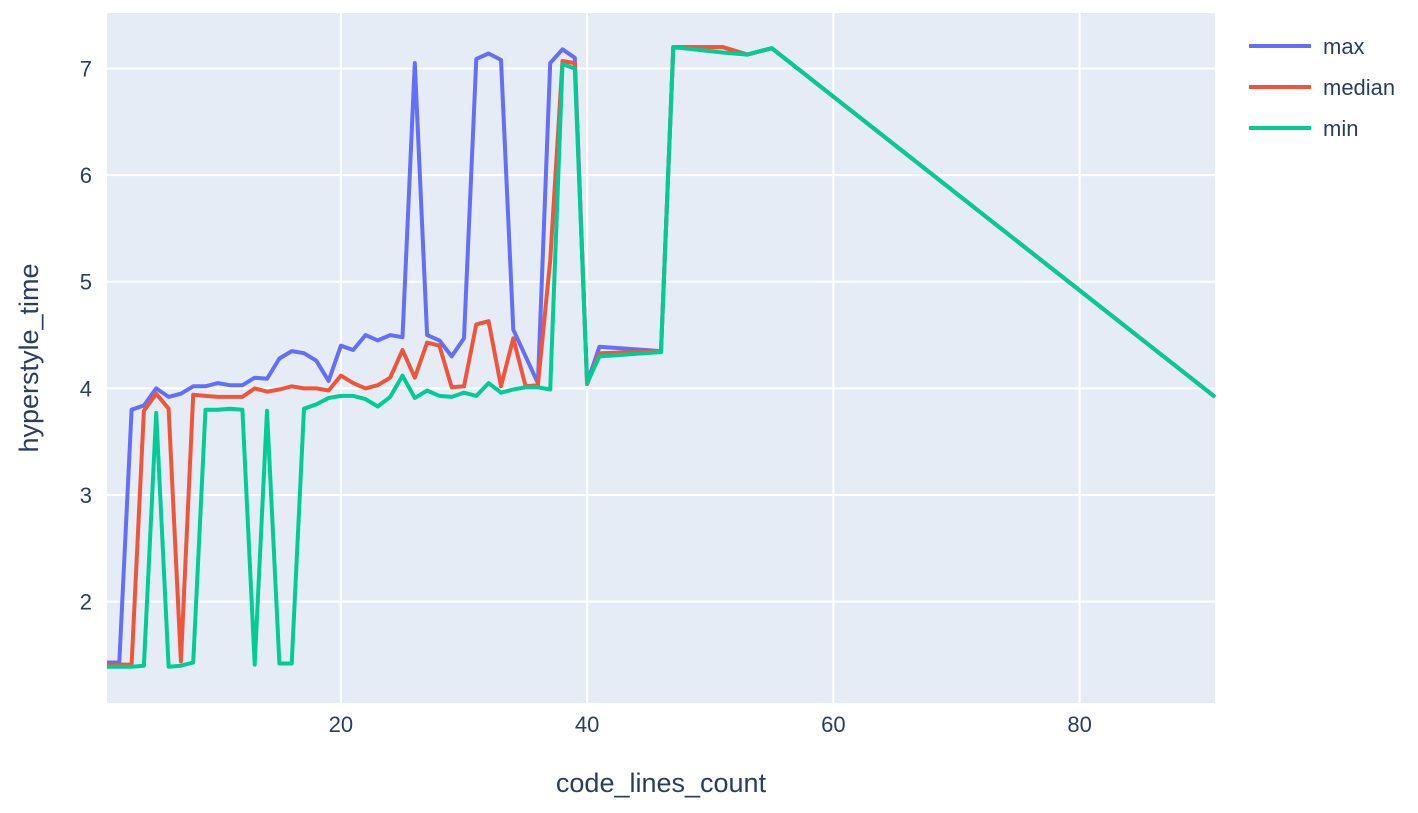 Image resolution: width=1418 pixels, height=813 pixels. I want to click on legend-label: median, so click(1359, 87).